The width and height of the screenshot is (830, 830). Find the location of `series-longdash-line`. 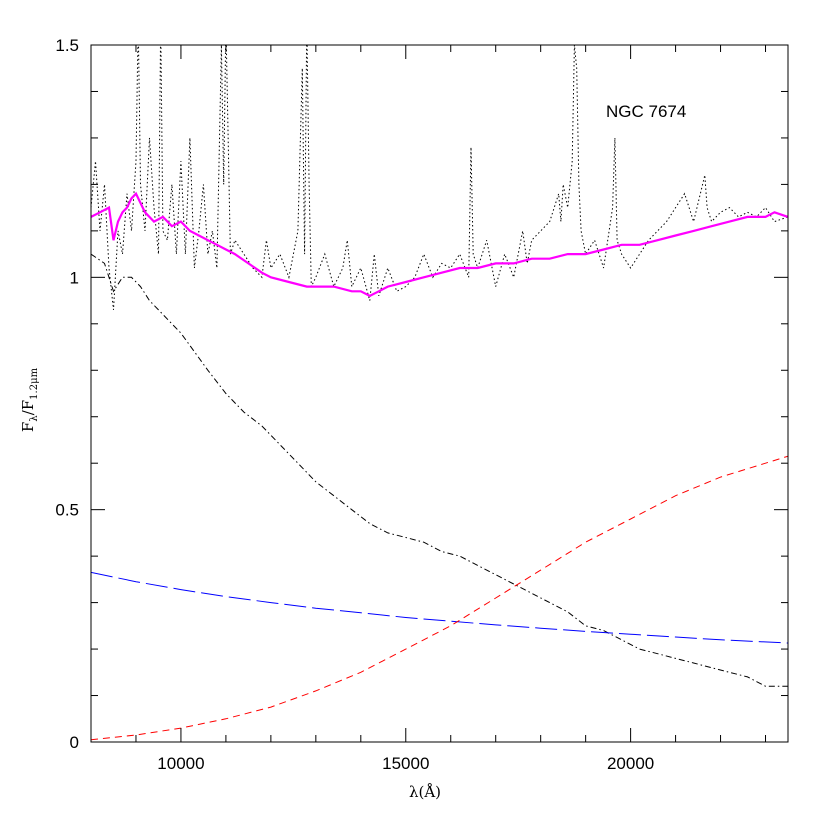

series-longdash-line is located at coordinates (439, 607).